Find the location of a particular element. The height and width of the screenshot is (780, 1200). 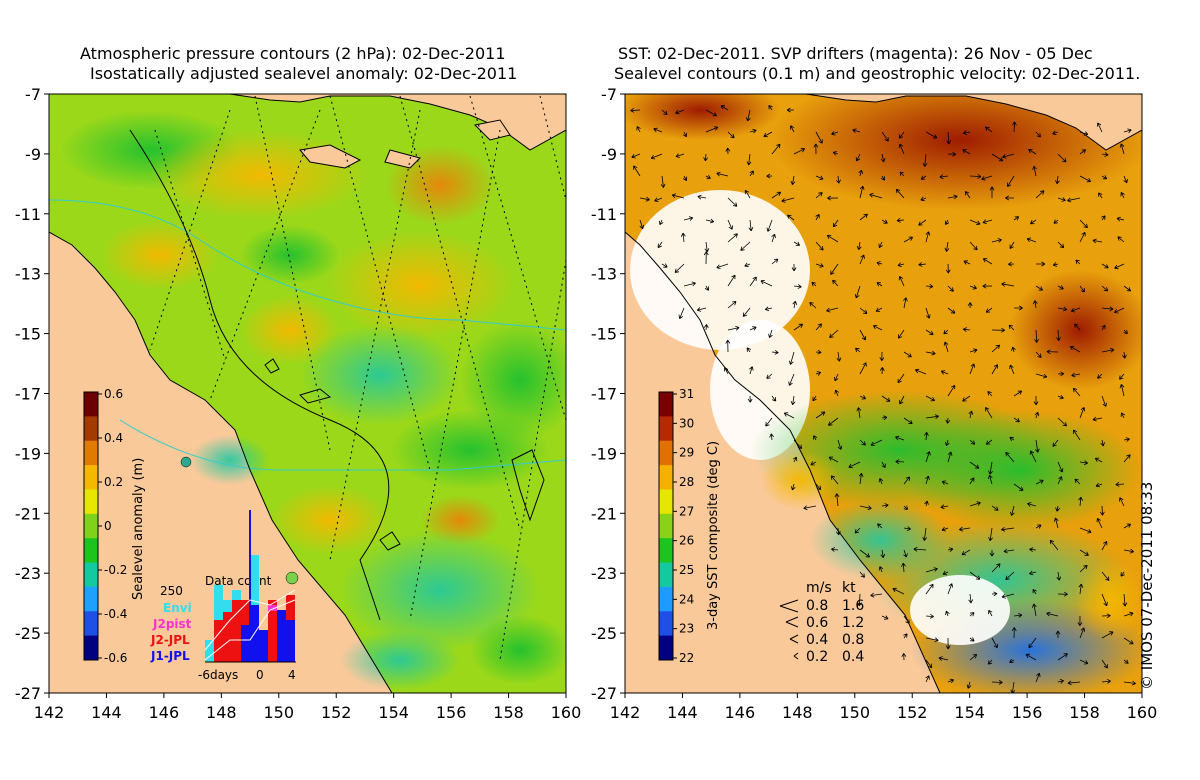

right-colorbar-tick-label: 24 is located at coordinates (686, 599).